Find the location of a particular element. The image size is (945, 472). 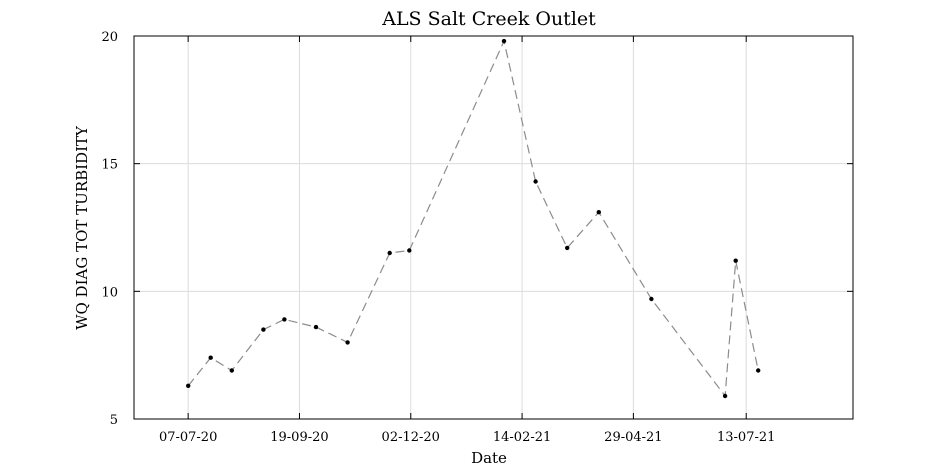

chart-title: ALS Salt Creek Outlet is located at coordinates (488, 19).